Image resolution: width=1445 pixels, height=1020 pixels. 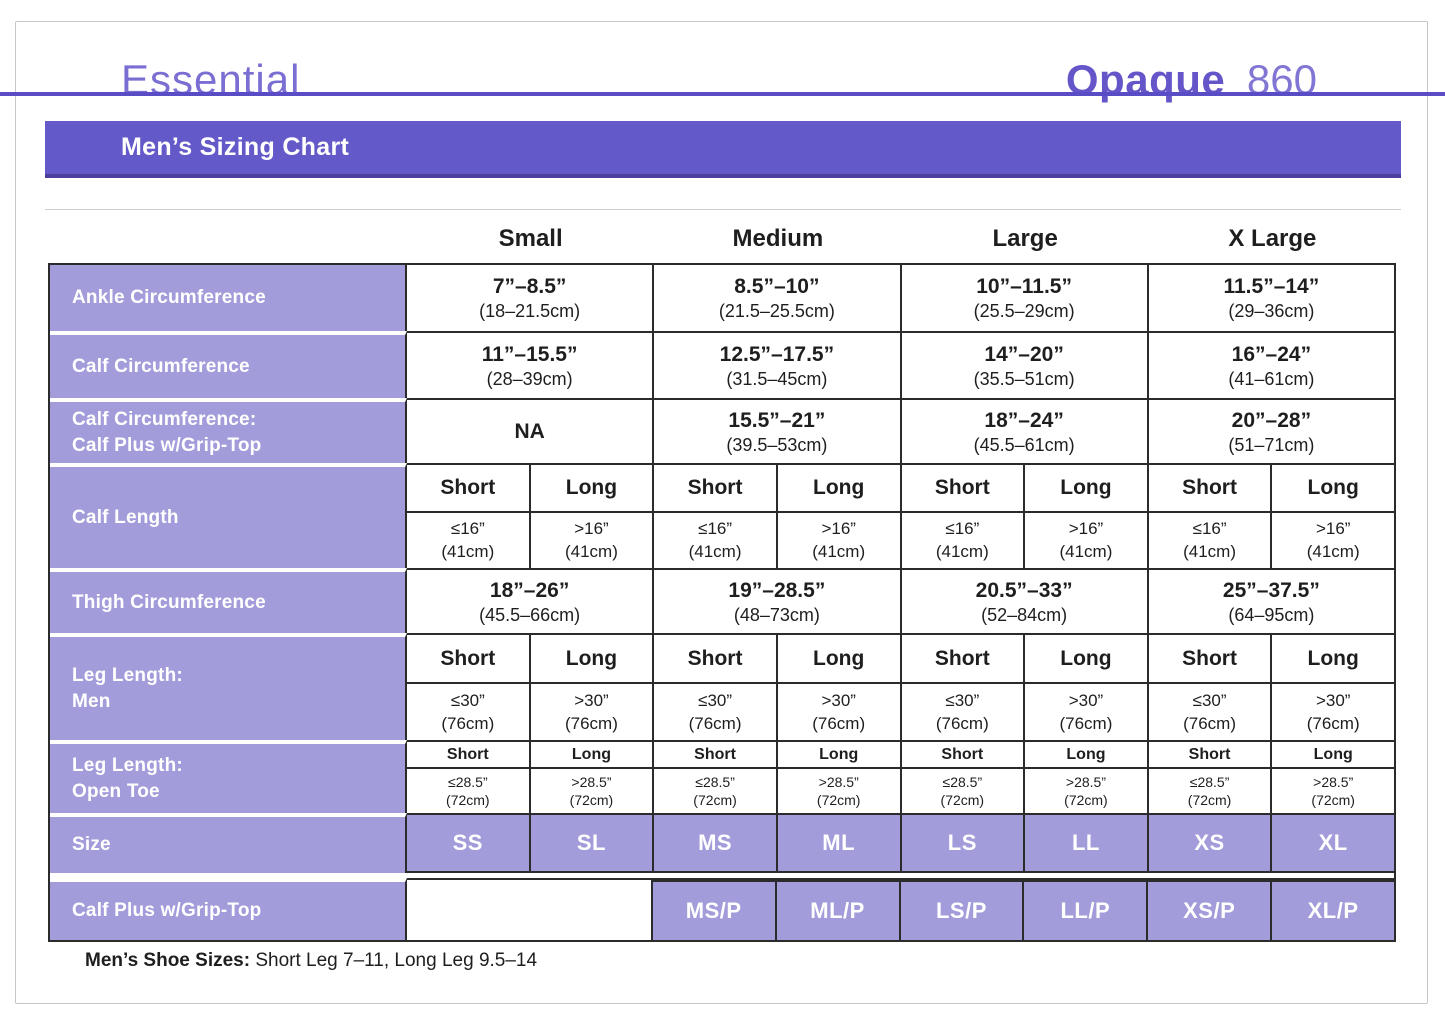 What do you see at coordinates (1333, 700) in the screenshot?
I see `cell-inches: >30”` at bounding box center [1333, 700].